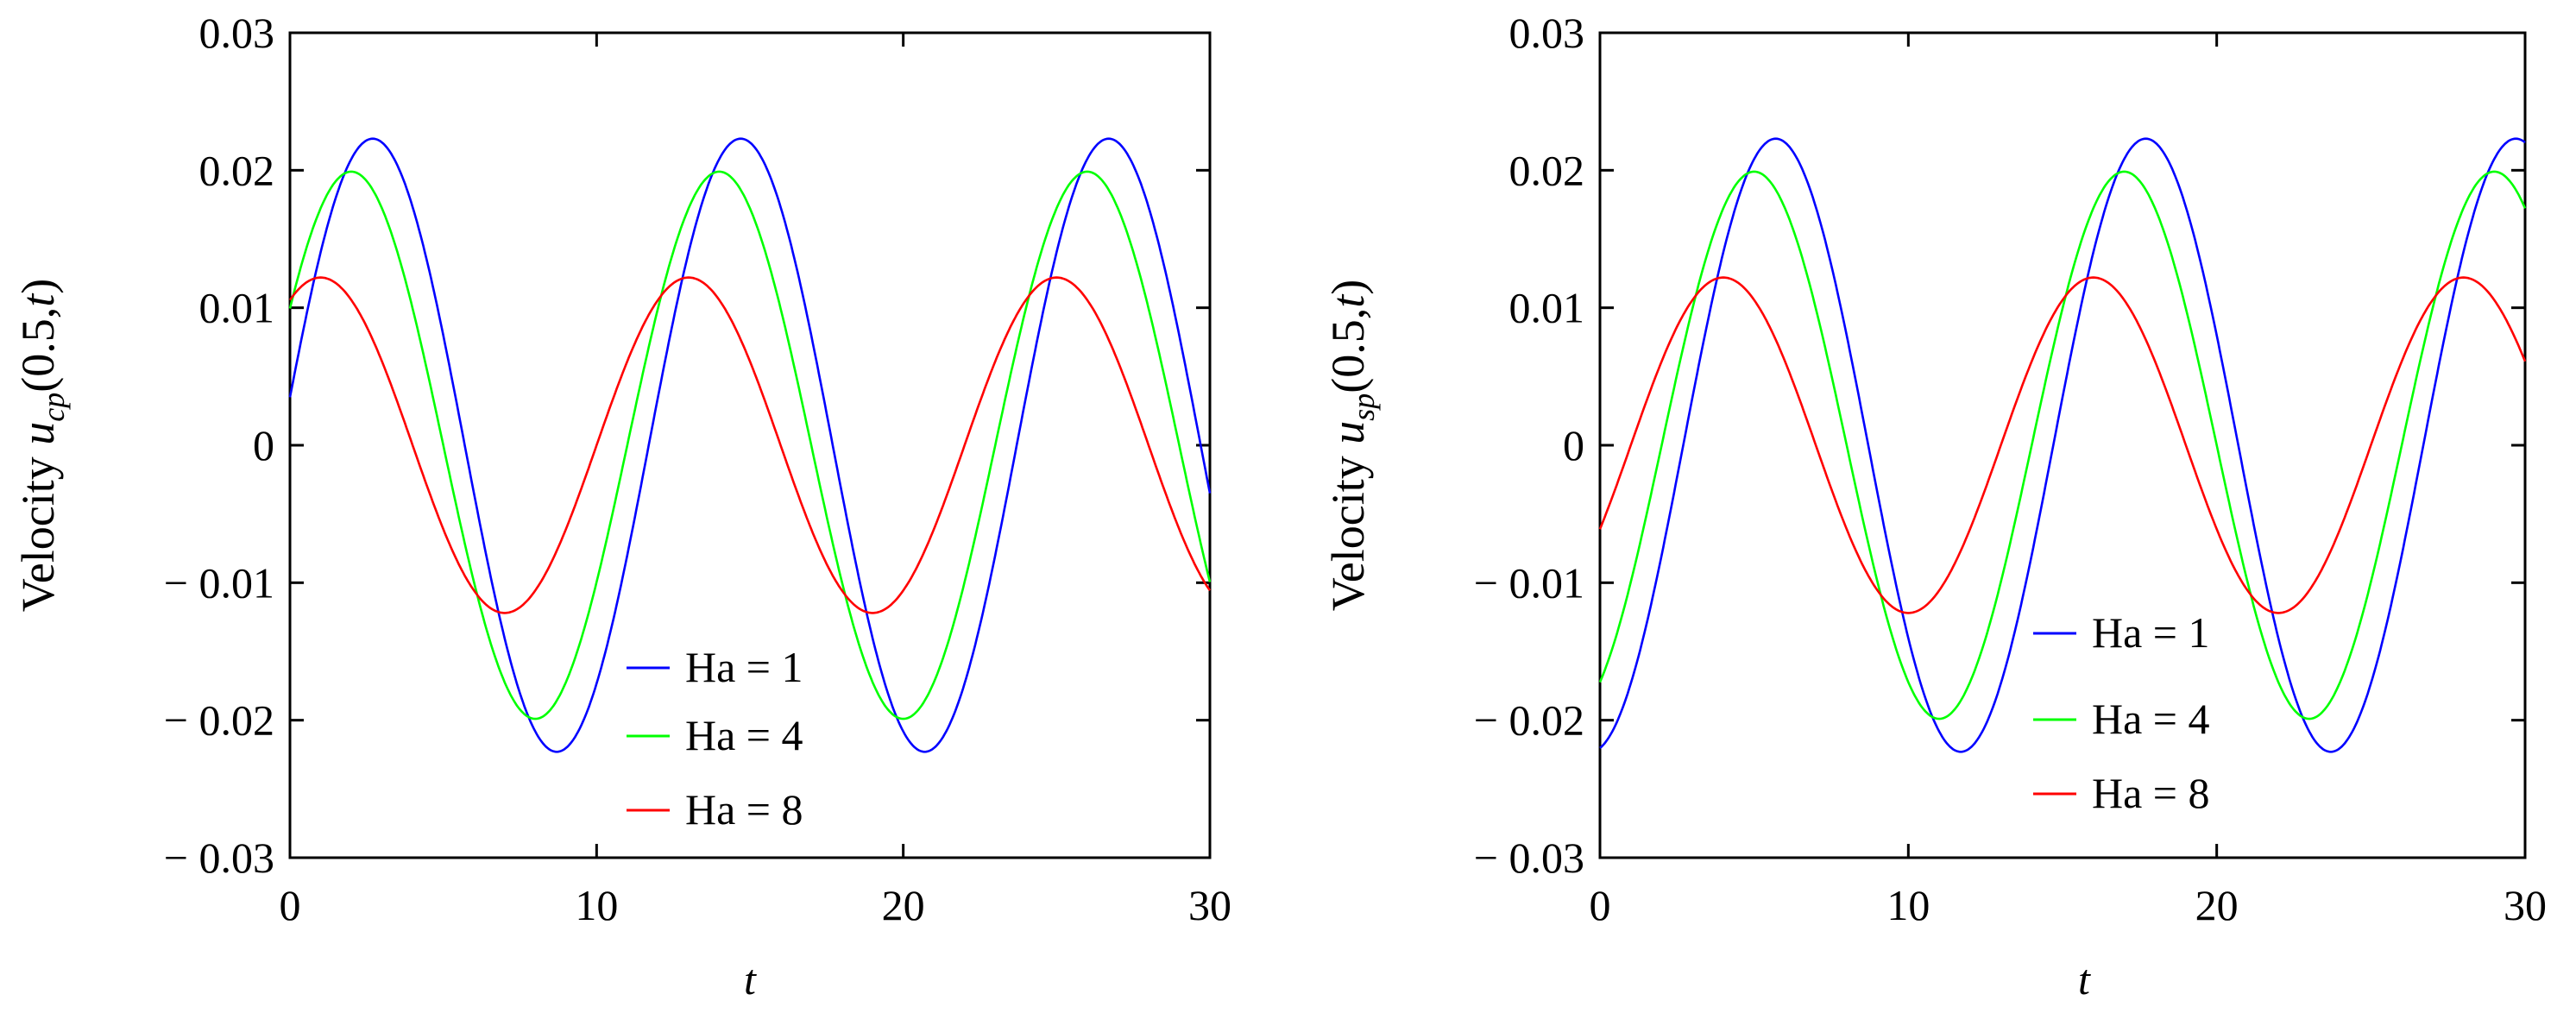 The height and width of the screenshot is (1013, 2576). I want to click on y-axis-label: Velocity usp(0.5,t), so click(1351, 445).